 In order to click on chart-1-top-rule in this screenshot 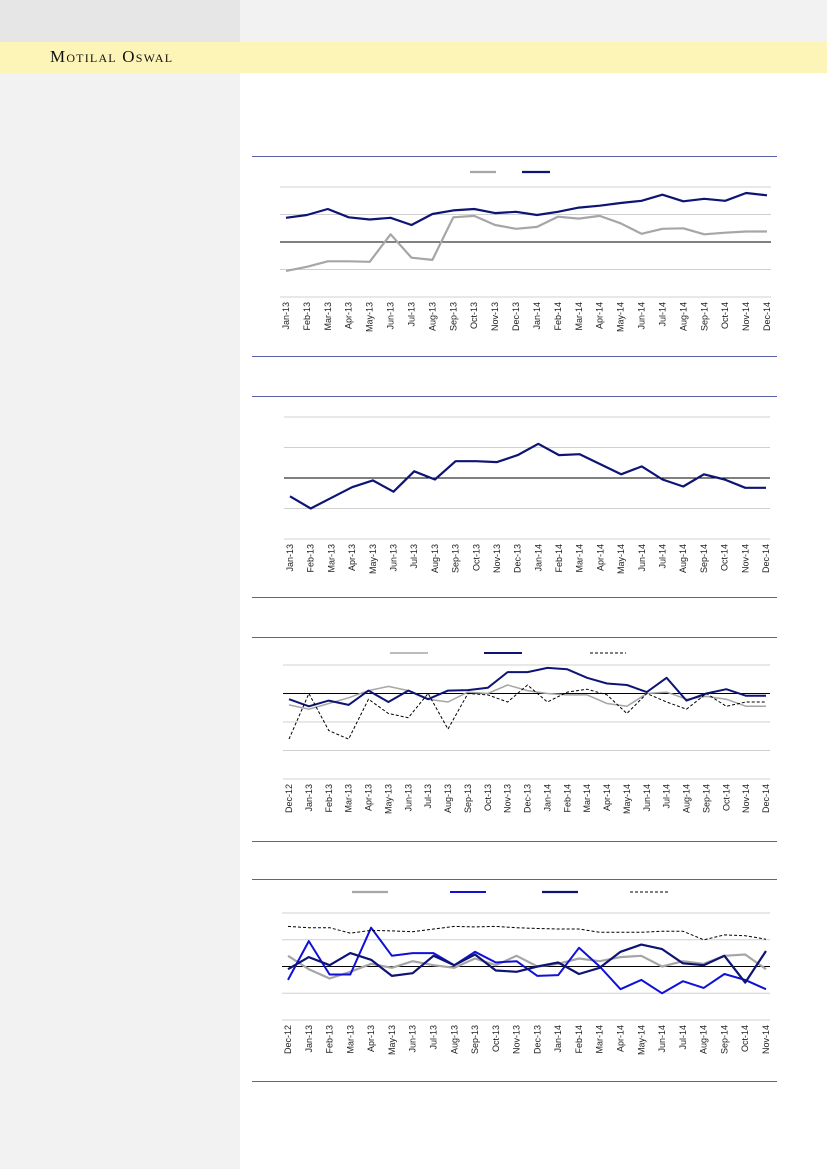, I will do `click(514, 156)`.